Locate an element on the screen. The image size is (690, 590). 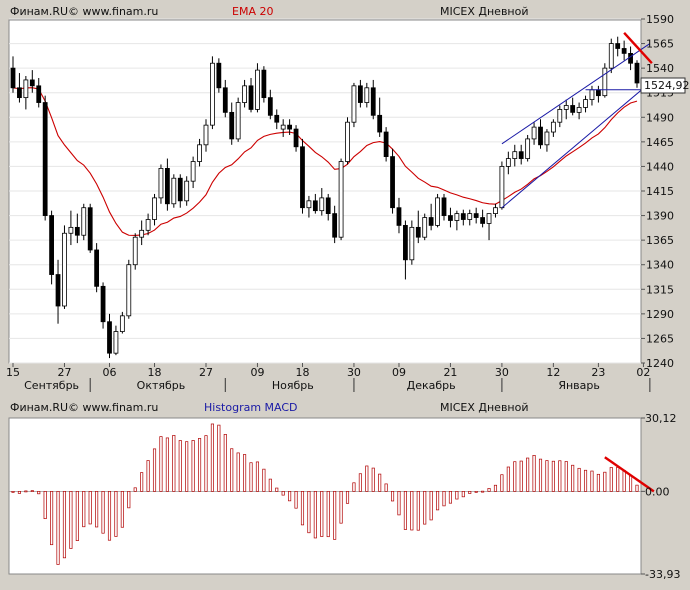
price-y-tick-label: 1390 is located at coordinates (660, 216).